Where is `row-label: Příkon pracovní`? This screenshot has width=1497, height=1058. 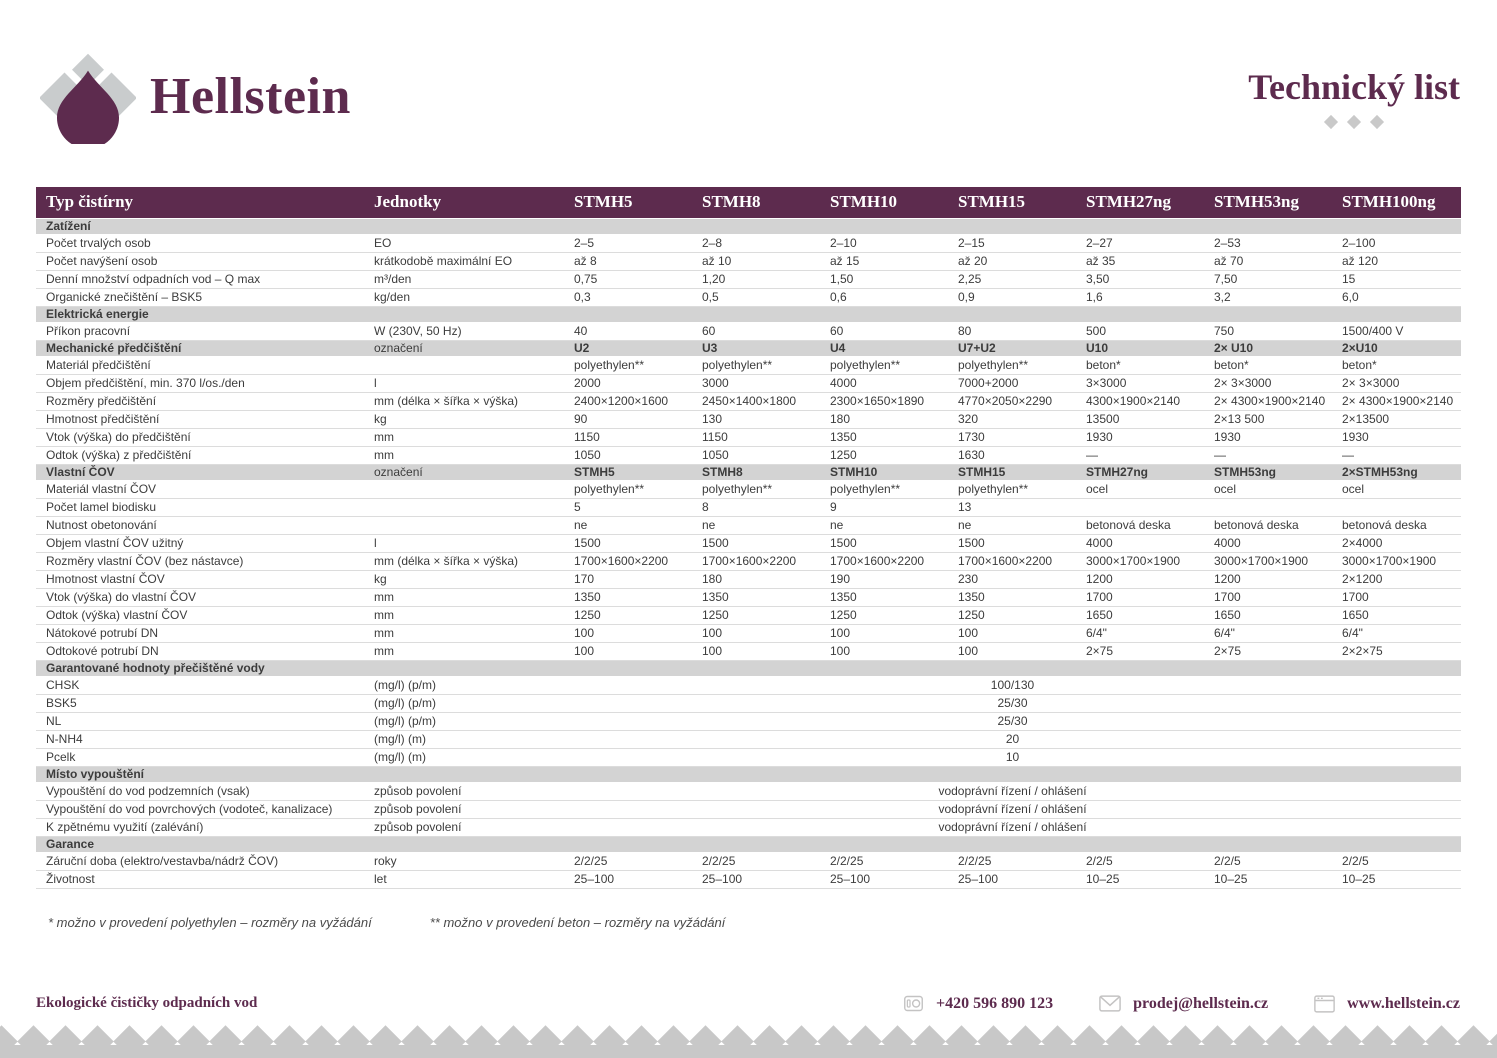 row-label: Příkon pracovní is located at coordinates (200, 331).